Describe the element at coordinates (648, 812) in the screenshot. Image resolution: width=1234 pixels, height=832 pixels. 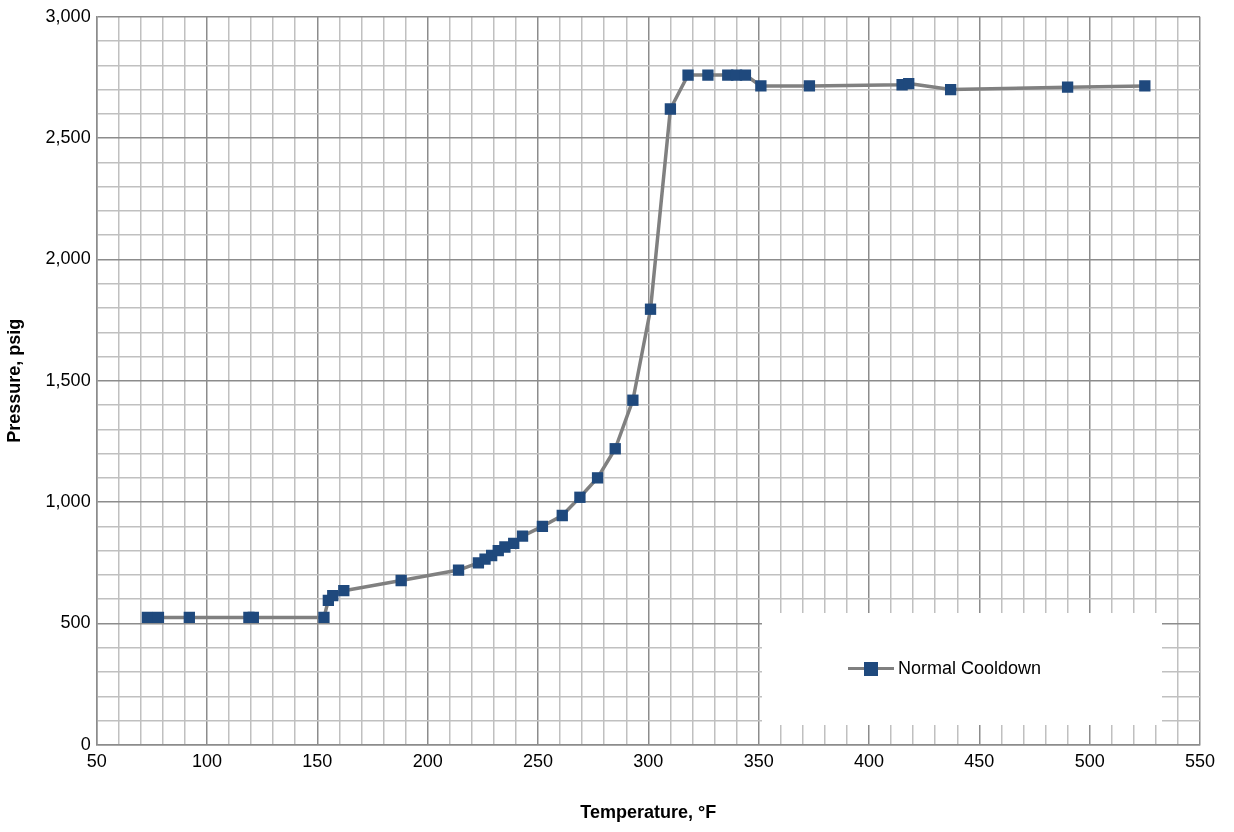
I see `x-axis-title: Temperature, °F` at that location.